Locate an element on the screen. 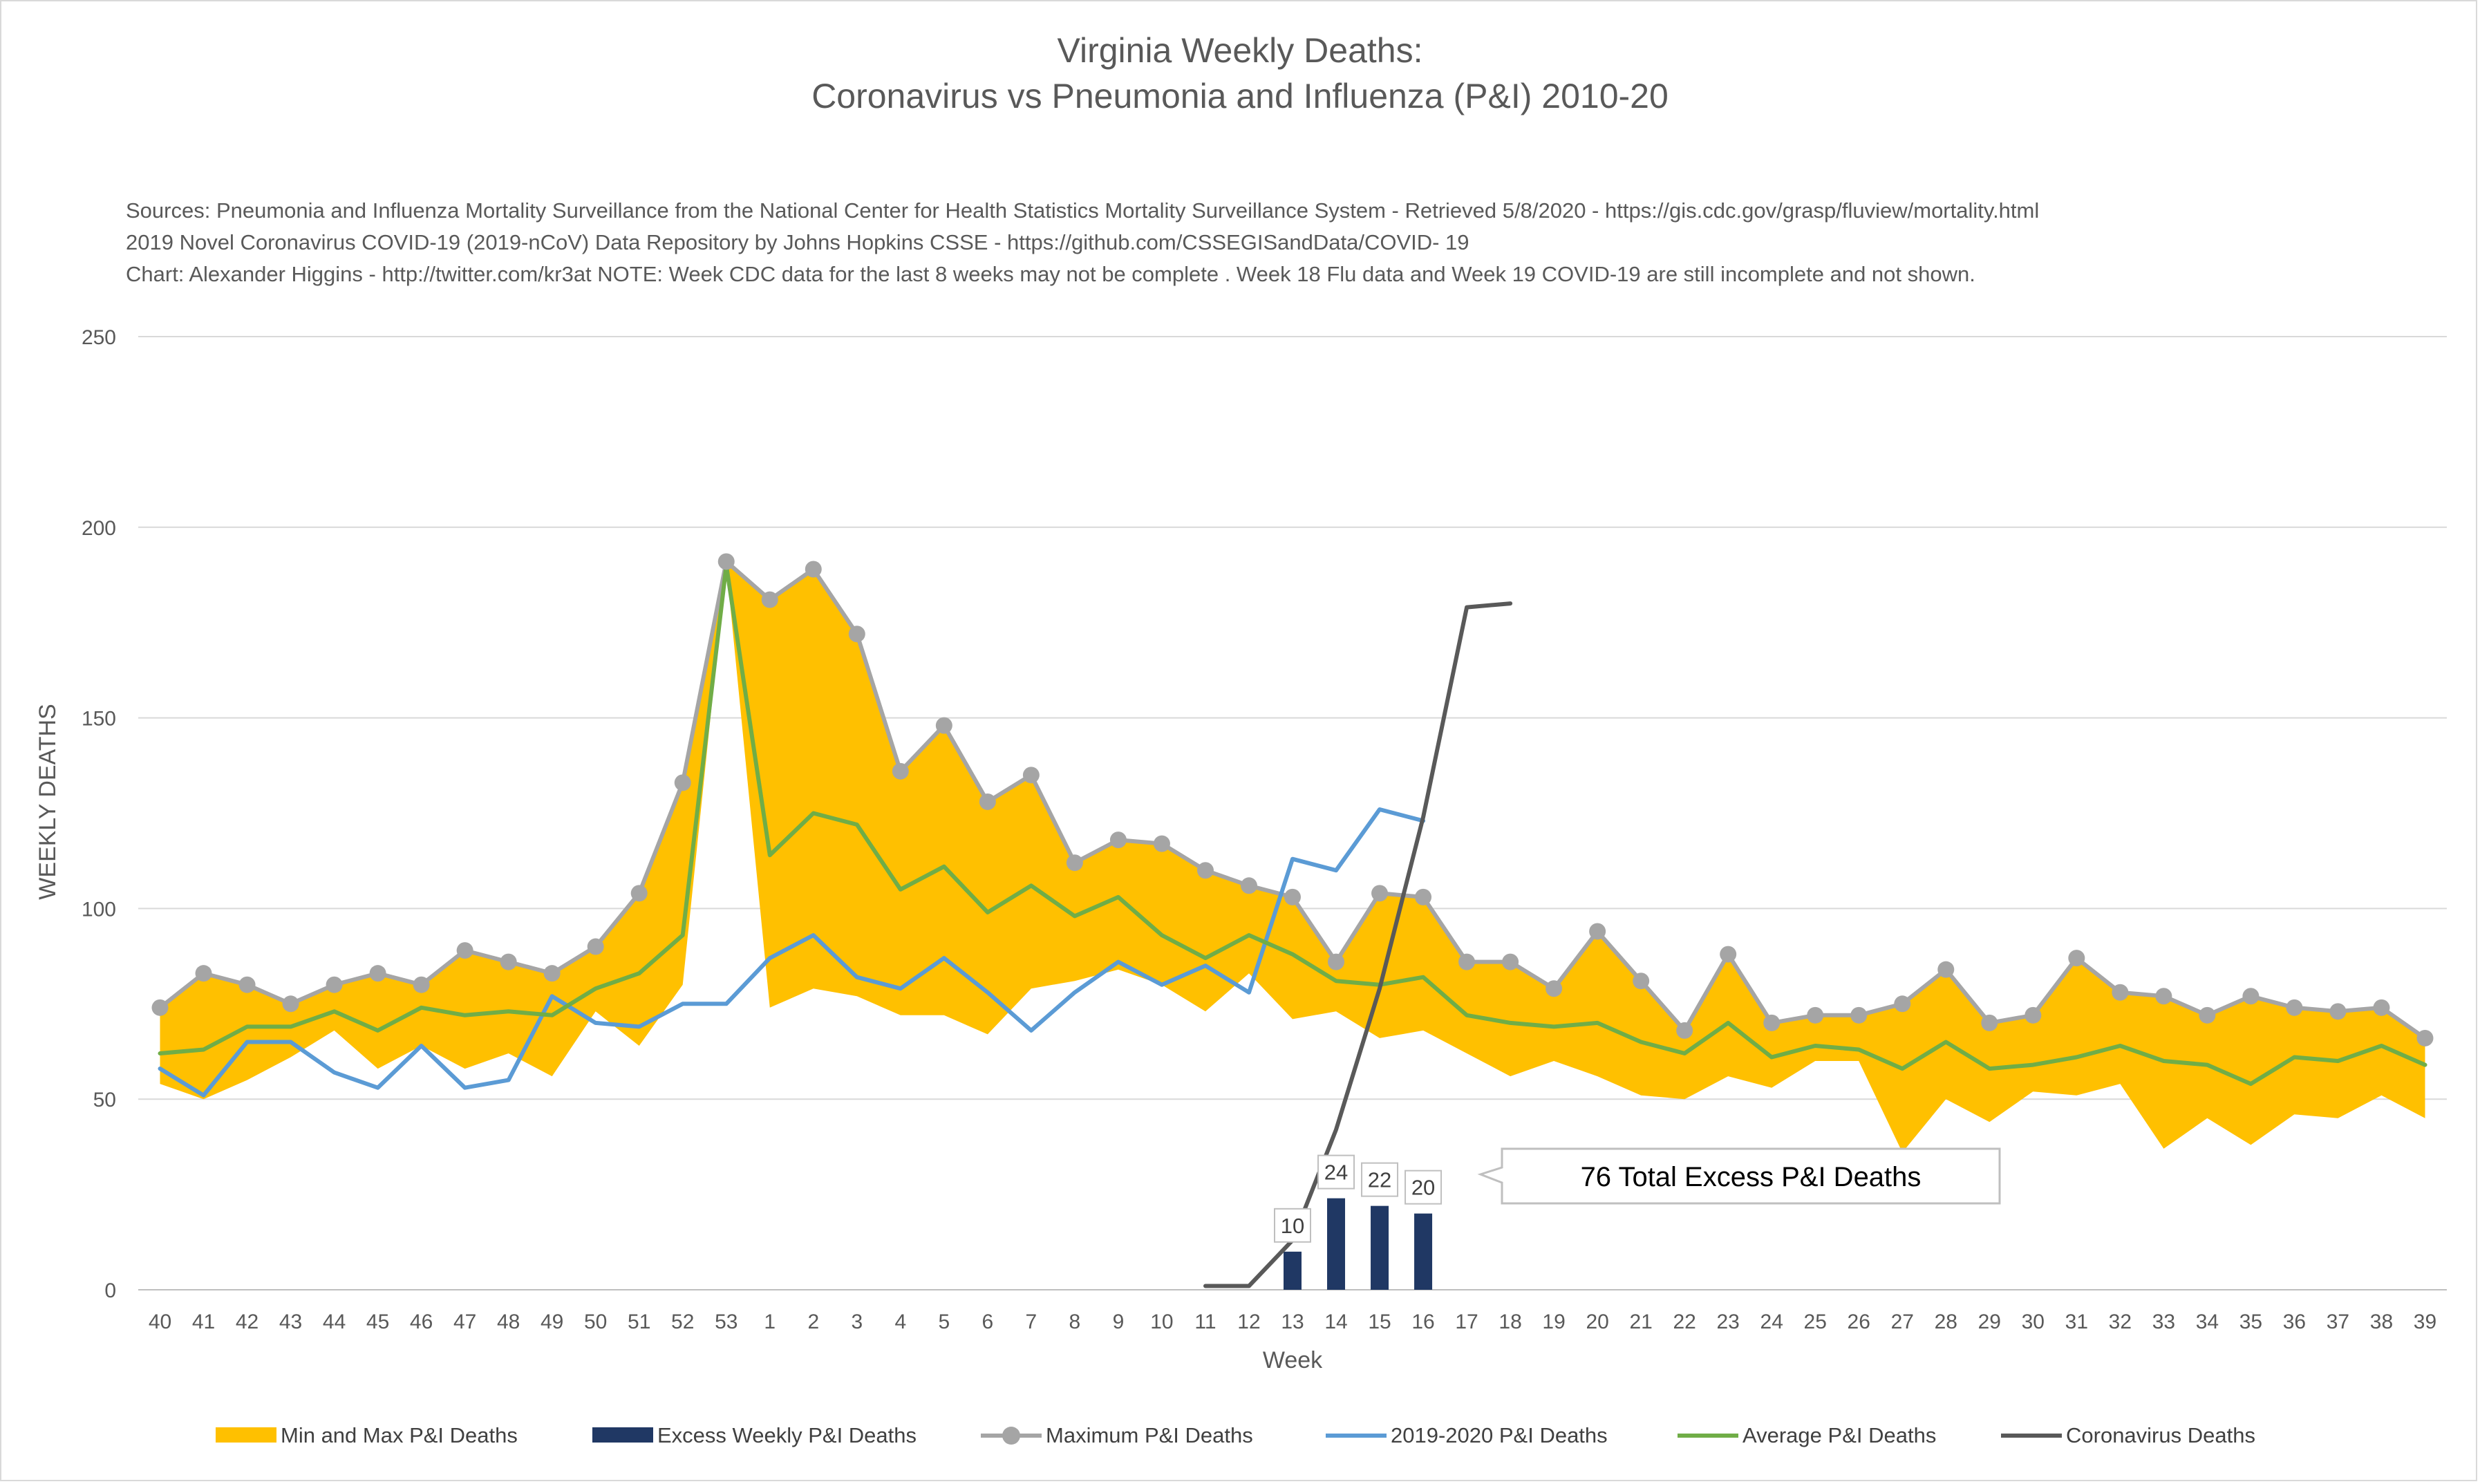 Image resolution: width=2480 pixels, height=1484 pixels. callout: 76 Total Excess P&I Deaths is located at coordinates (1739, 1176).